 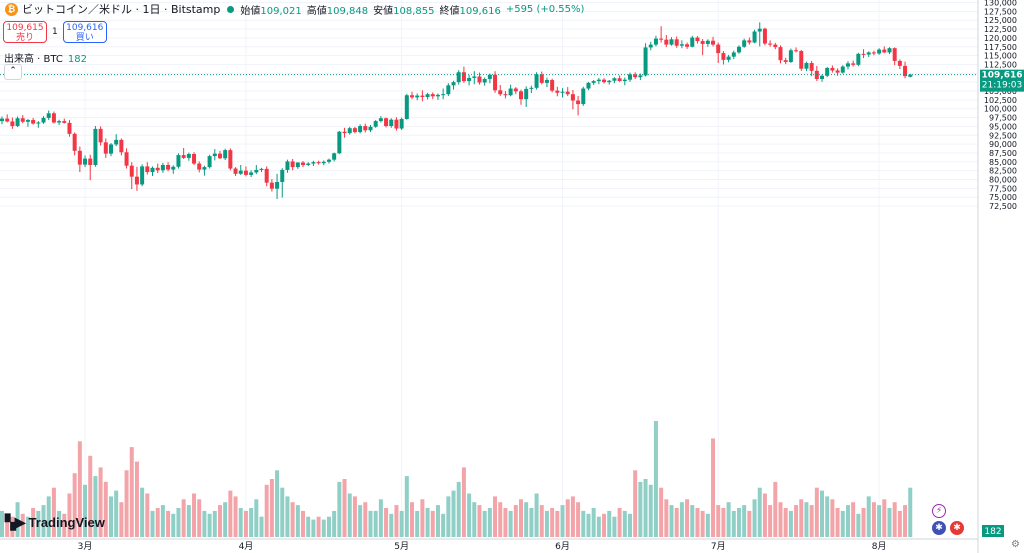 I want to click on settings-gear-icon: ⚙, so click(x=1015, y=544).